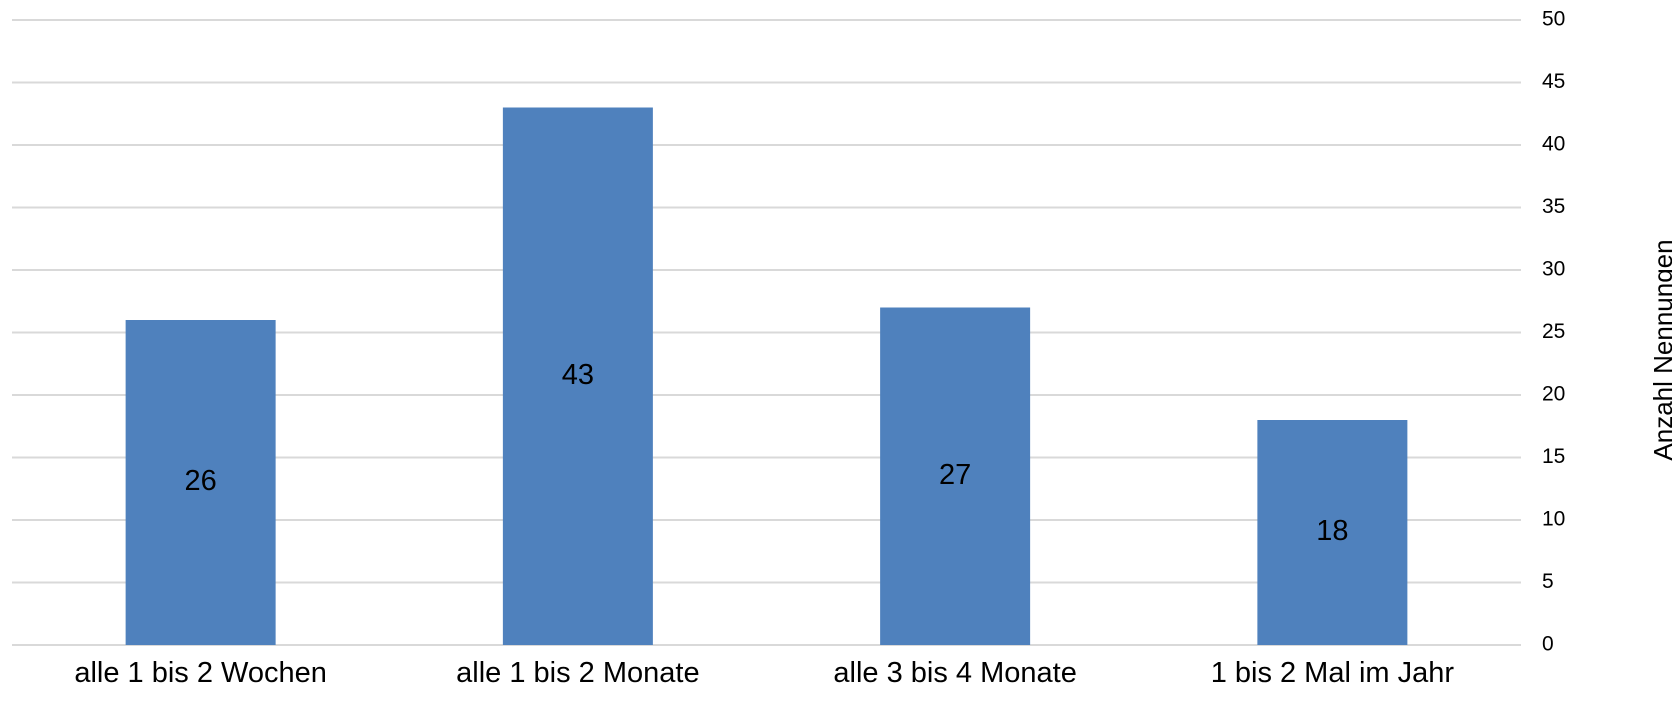 This screenshot has height=702, width=1672. I want to click on y-tick-label: 35, so click(1553, 206).